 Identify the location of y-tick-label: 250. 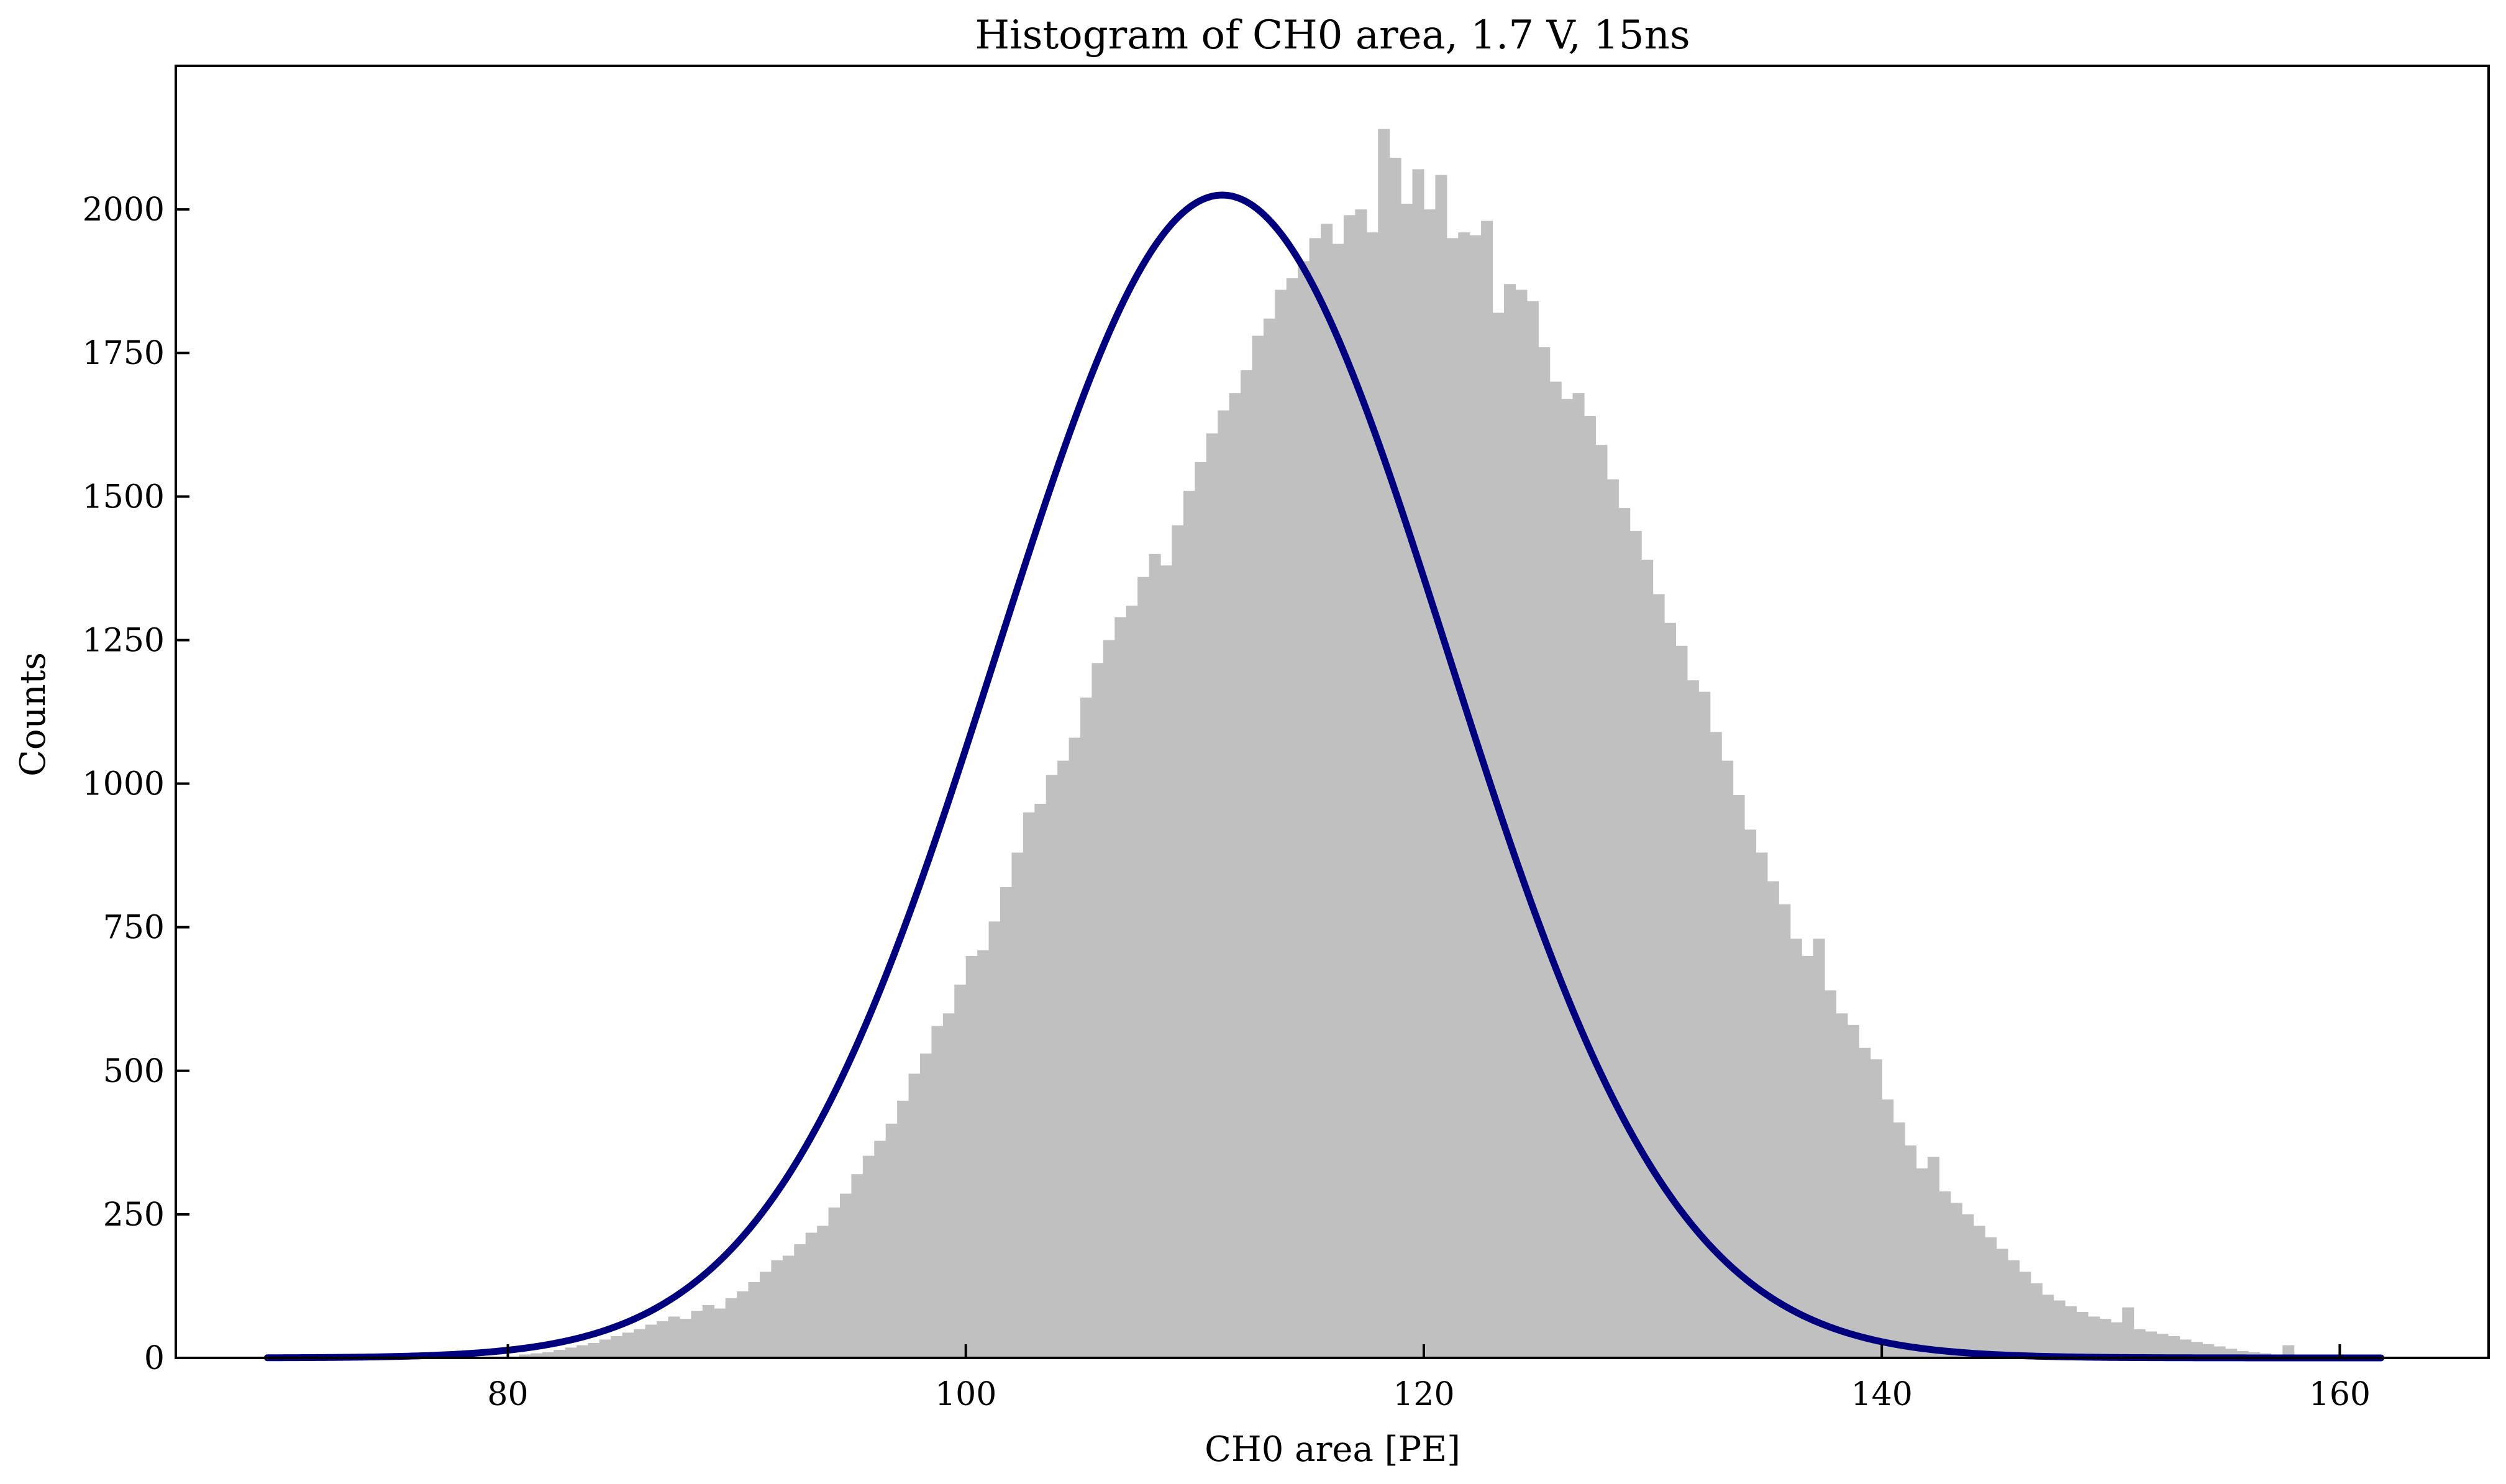
(134, 1215).